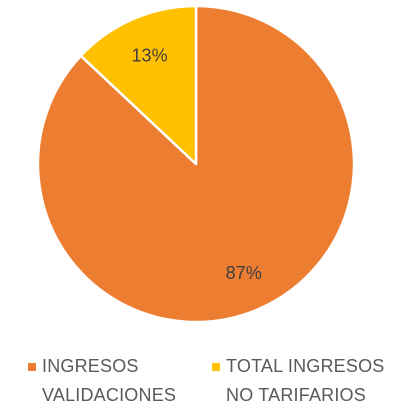 The height and width of the screenshot is (410, 408). Describe the element at coordinates (110, 381) in the screenshot. I see `legend-item-validaciones: INGRESOS VALIDACIONES` at that location.